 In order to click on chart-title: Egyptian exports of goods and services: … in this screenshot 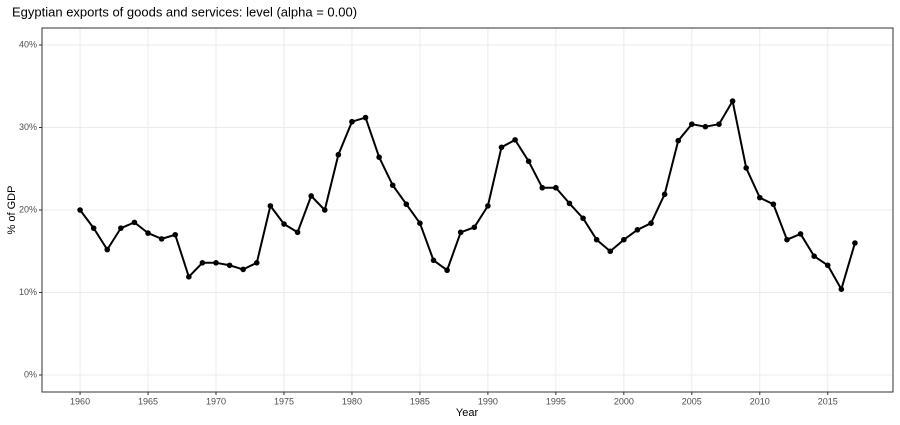, I will do `click(184, 11)`.